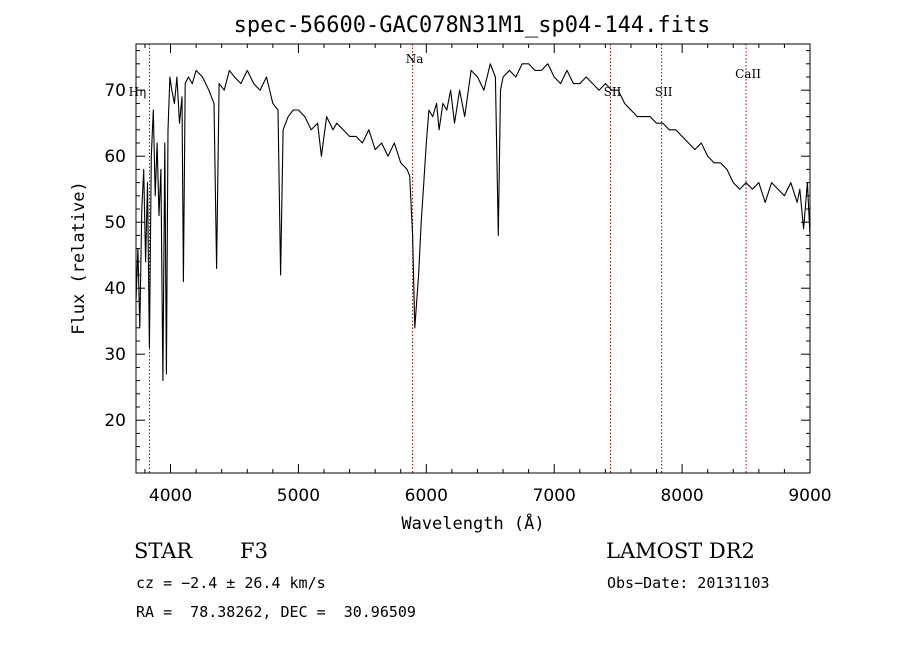 The image size is (900, 649). What do you see at coordinates (276, 612) in the screenshot?
I see `coordinates: RA = 78.38262, DEC = 30.96509` at bounding box center [276, 612].